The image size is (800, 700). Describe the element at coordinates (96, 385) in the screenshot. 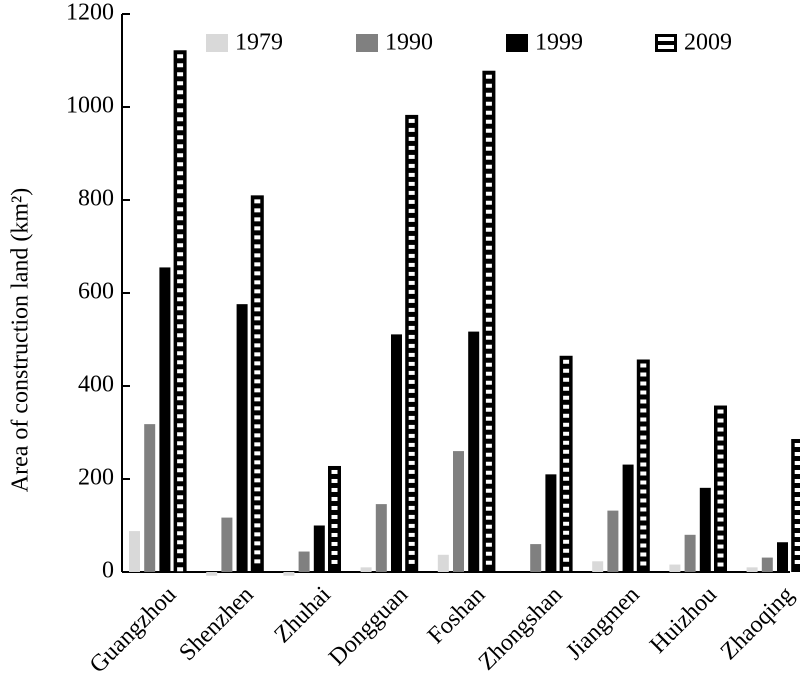

I see `y-tick-label: 400` at that location.